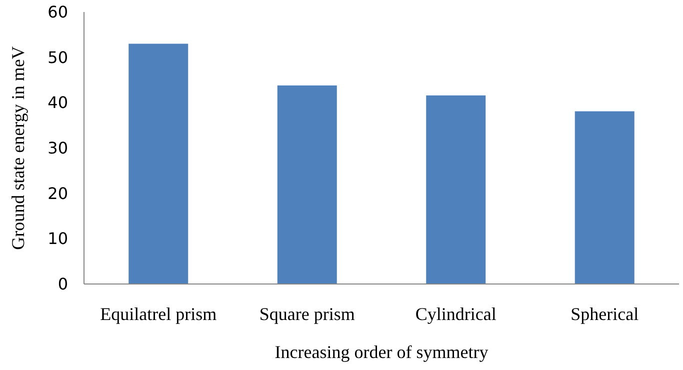 The height and width of the screenshot is (370, 683). What do you see at coordinates (58, 102) in the screenshot?
I see `y-tick-label: 40` at bounding box center [58, 102].